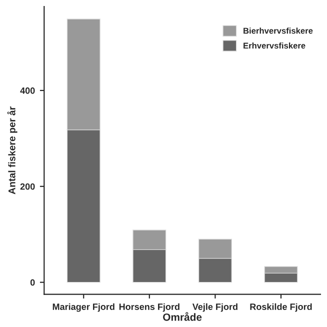  I want to click on x-tick-label: Horsens Fjord, so click(149, 307).